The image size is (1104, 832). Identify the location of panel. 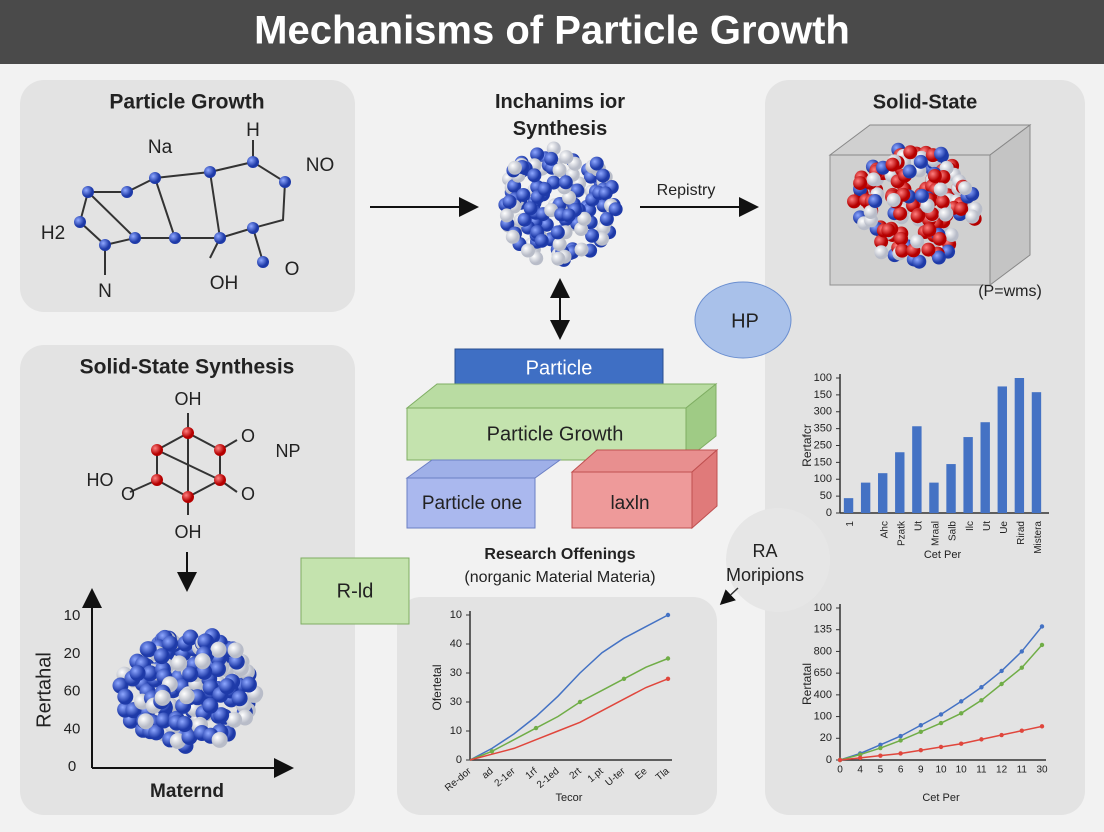
(557, 706).